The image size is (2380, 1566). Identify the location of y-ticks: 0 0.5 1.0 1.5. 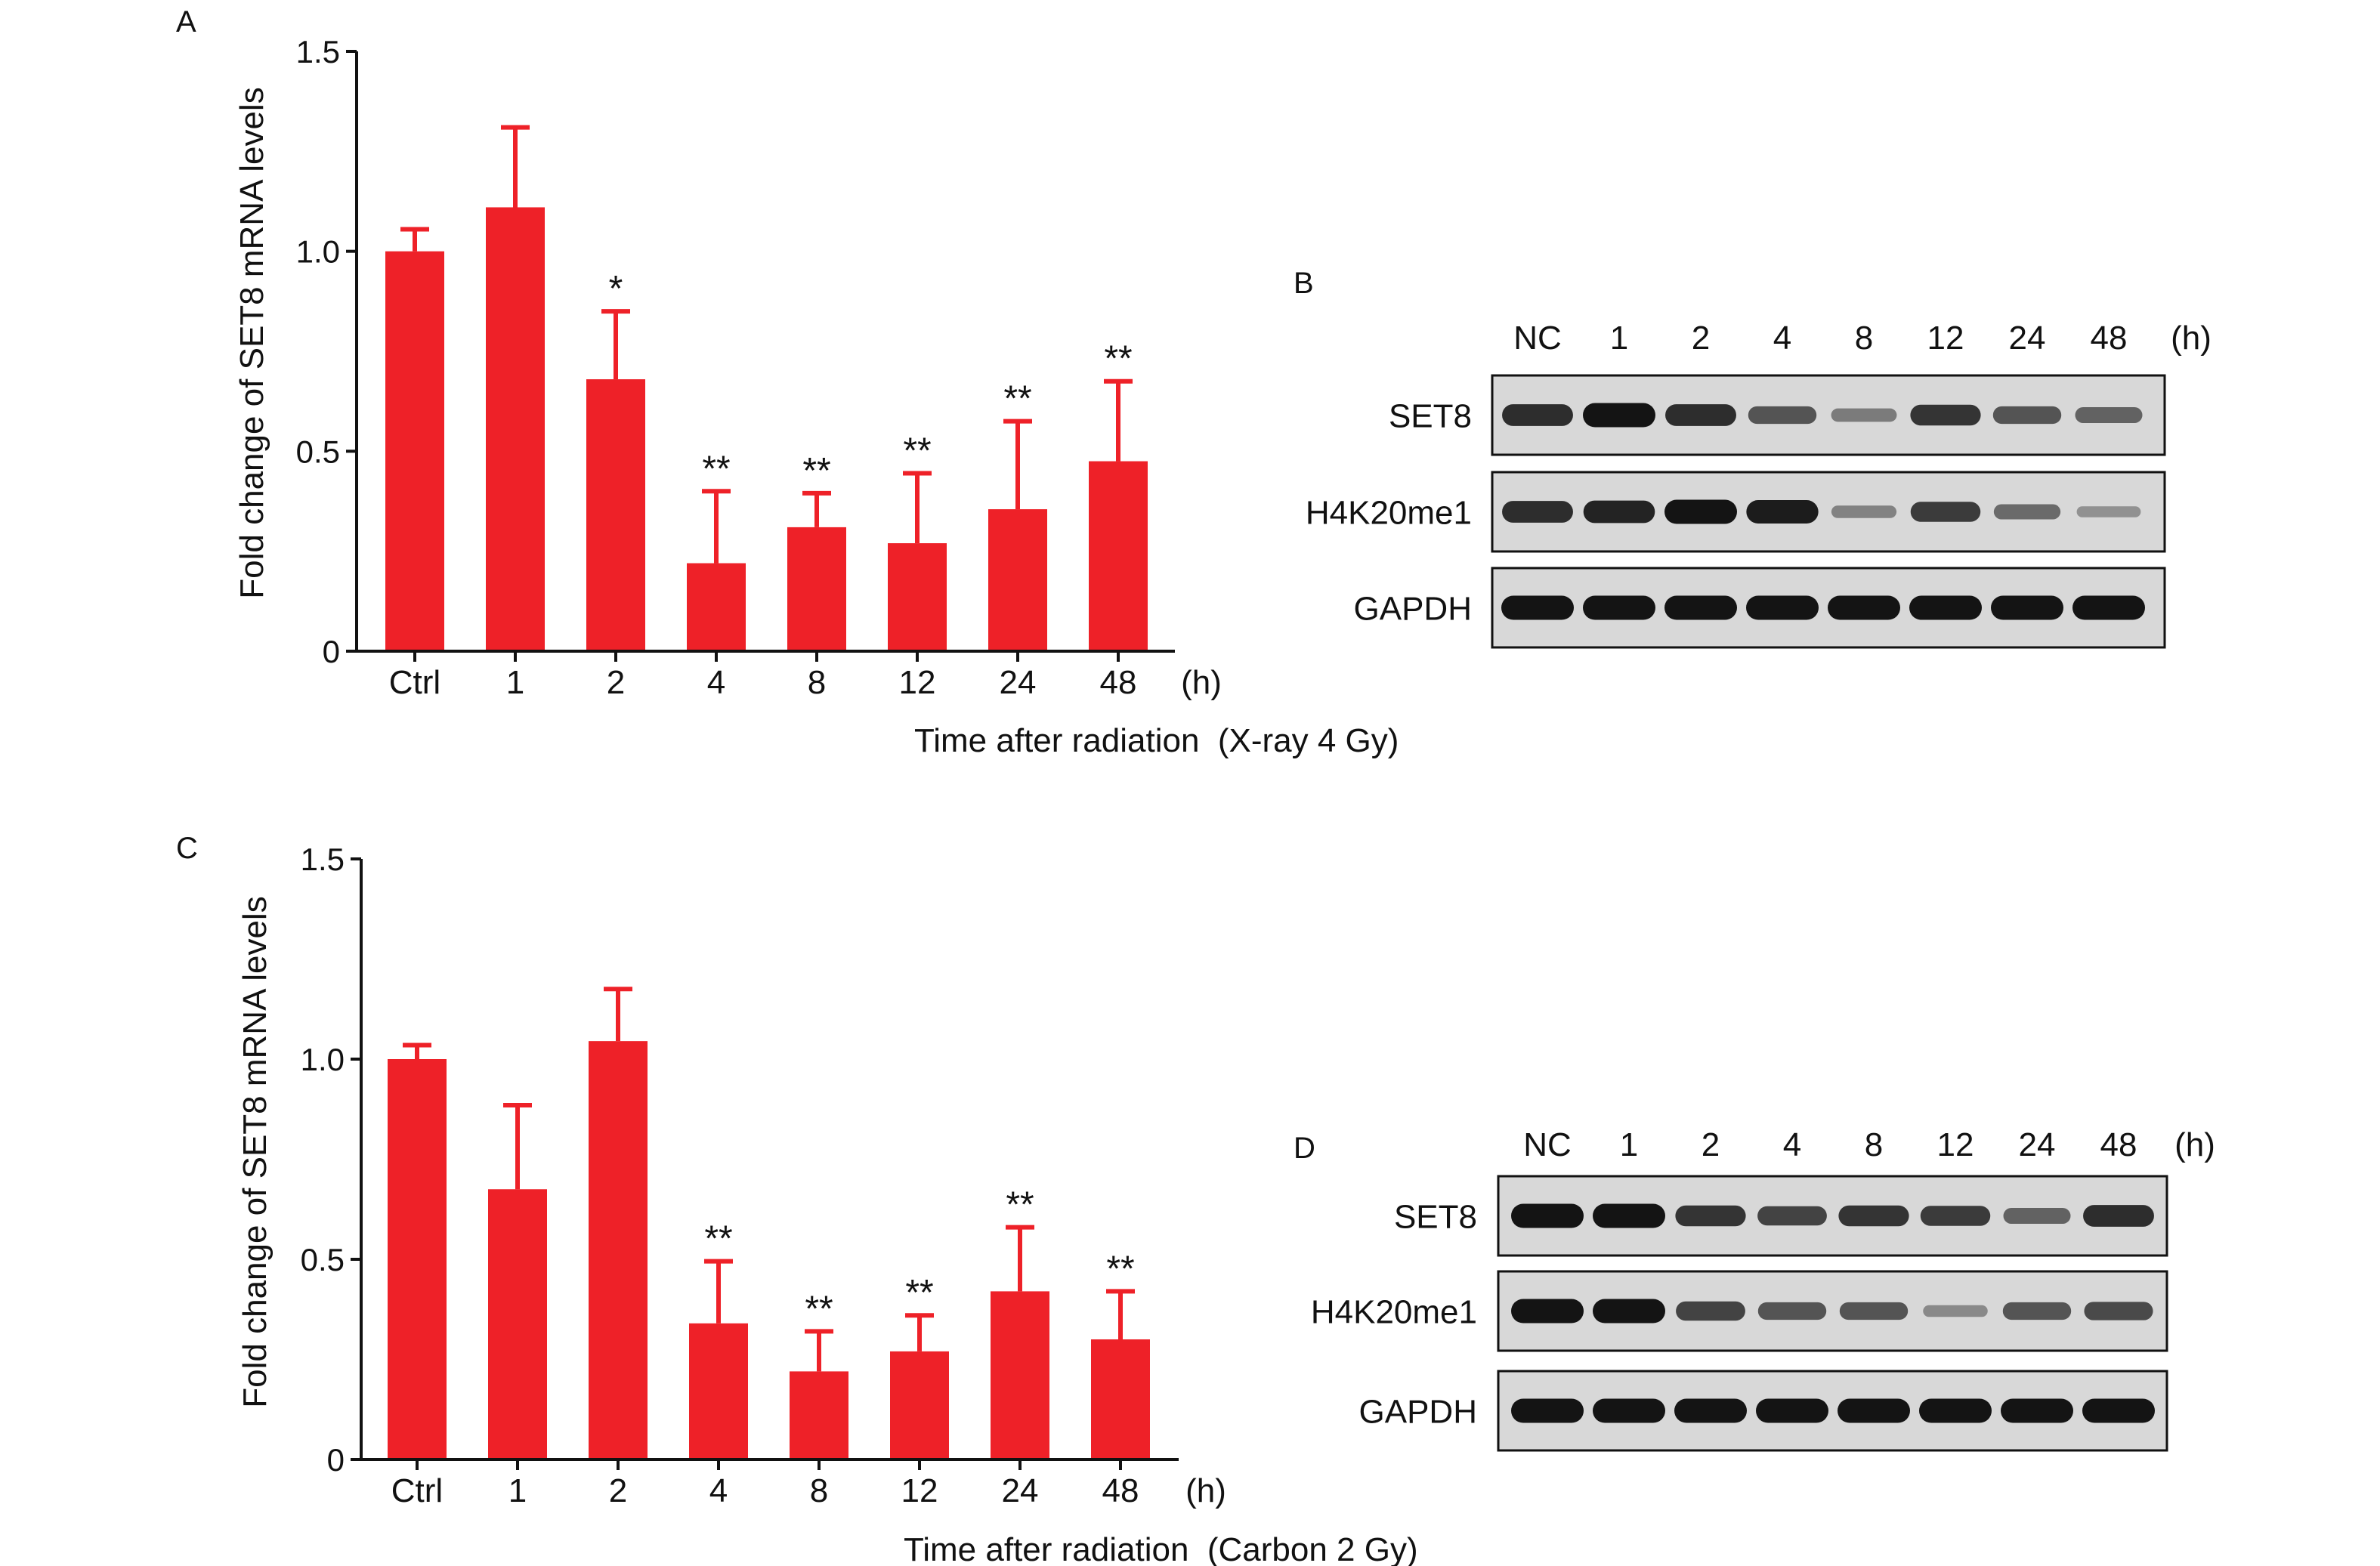
(326, 352).